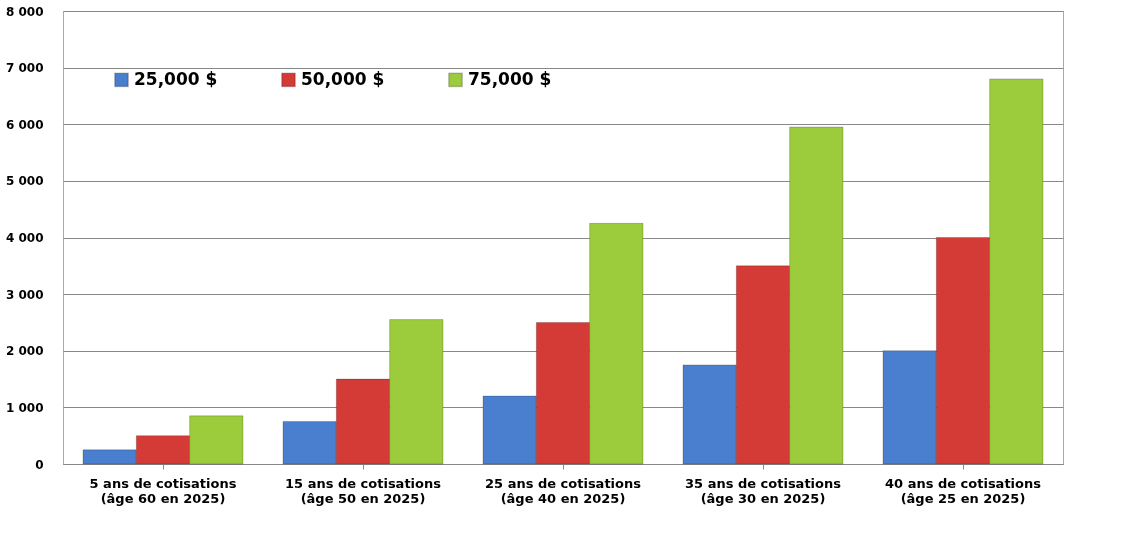 Image resolution: width=1132 pixels, height=560 pixels. Describe the element at coordinates (24, 294) in the screenshot. I see `y-tick-label: 3 000` at that location.